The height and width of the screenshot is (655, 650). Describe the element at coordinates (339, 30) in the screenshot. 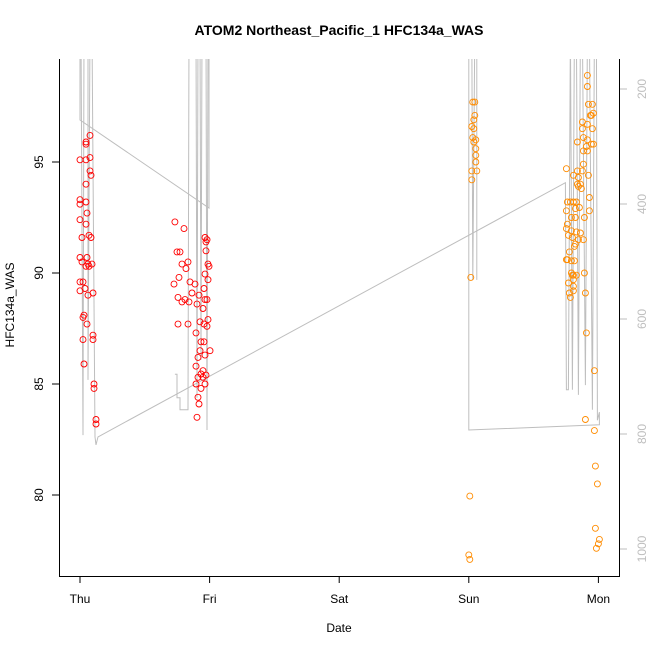

I see `chart-title: ATOM2 Northeast_Pacific_1 HFC134a_WAS` at that location.